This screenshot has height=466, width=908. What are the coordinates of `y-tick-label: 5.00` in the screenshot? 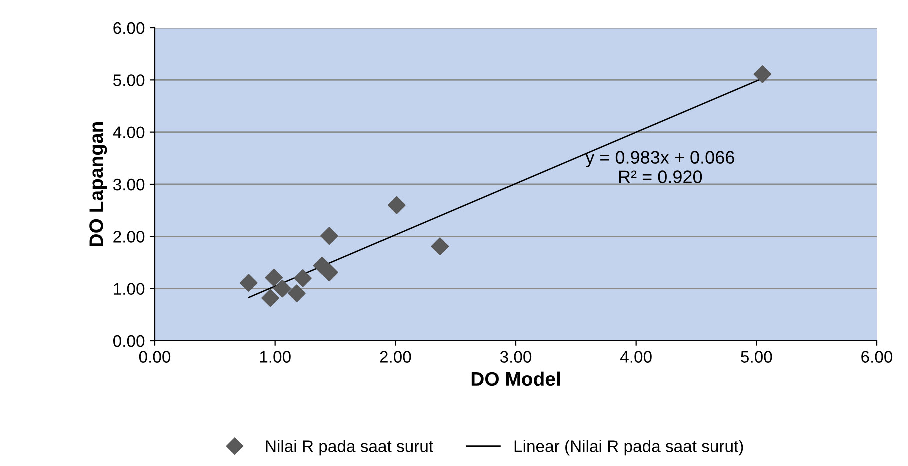 It's located at (129, 80).